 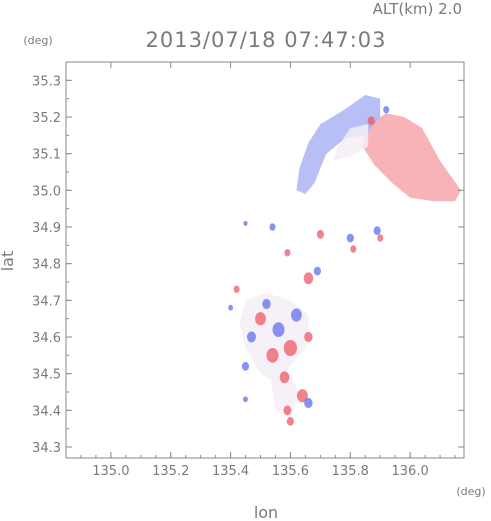 I want to click on x-tick-label: 135.2, so click(x=170, y=471).